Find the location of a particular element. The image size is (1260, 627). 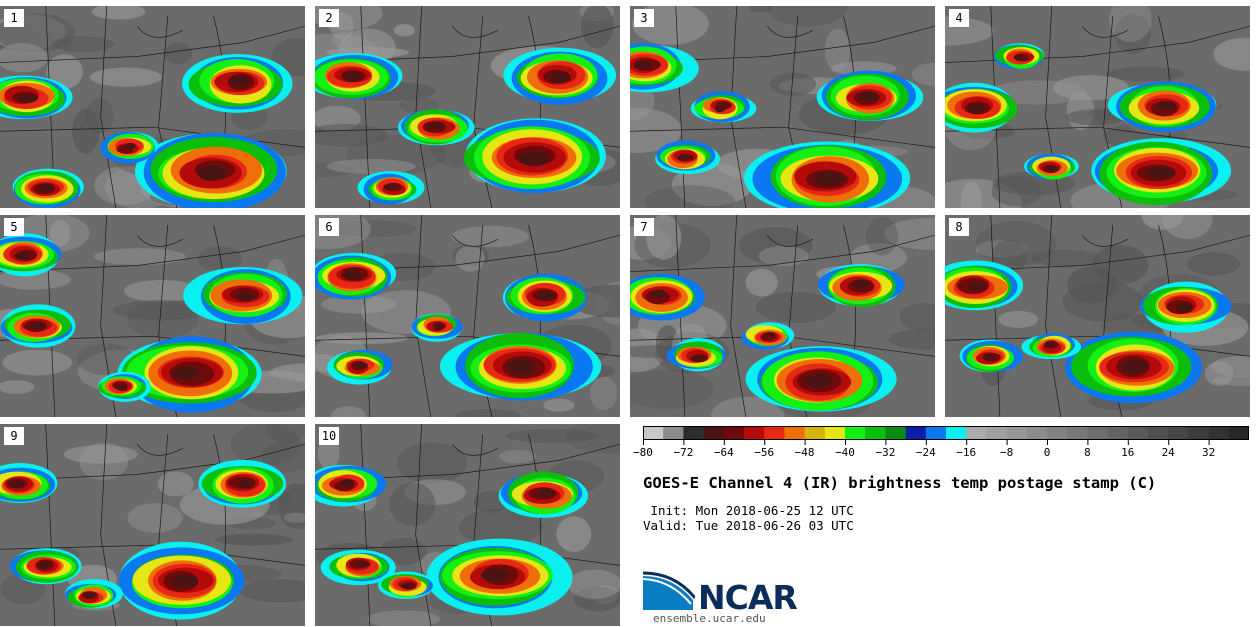

panel-label: 7 is located at coordinates (644, 227).